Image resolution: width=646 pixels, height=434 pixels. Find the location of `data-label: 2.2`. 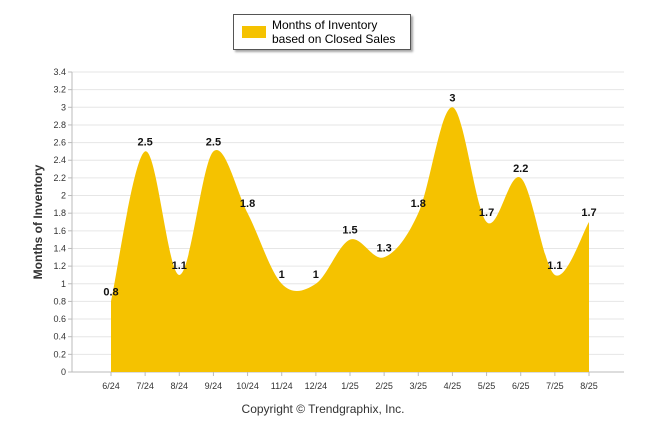

data-label: 2.2 is located at coordinates (520, 169).